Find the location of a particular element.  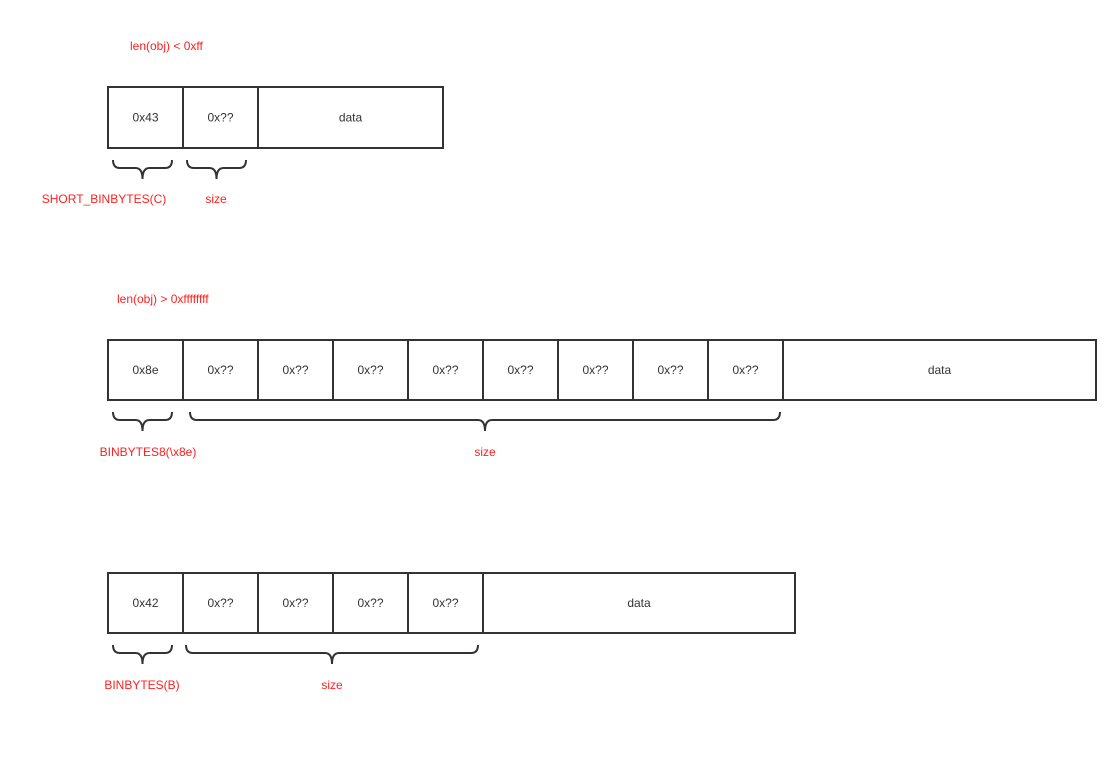

cell-label: 0x8e is located at coordinates (145, 370).